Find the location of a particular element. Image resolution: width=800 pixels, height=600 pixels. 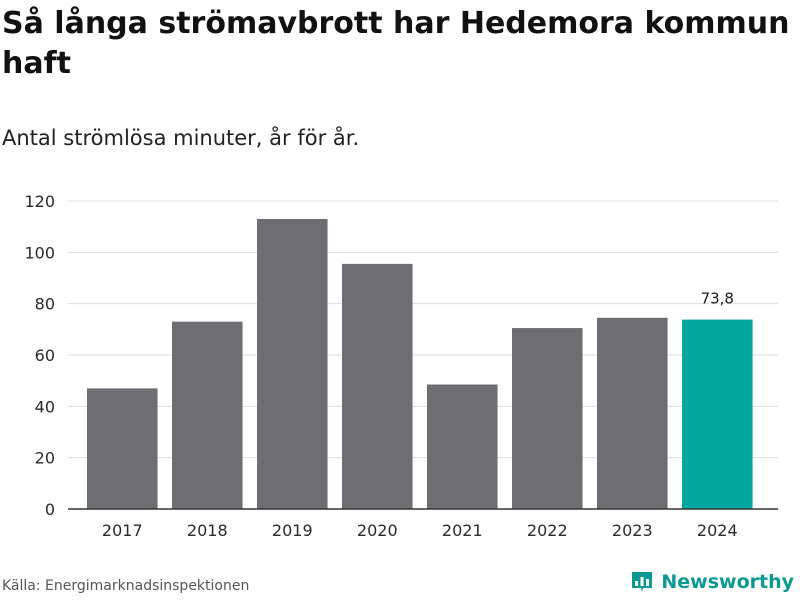

x-tick-label: 2018 is located at coordinates (207, 530).